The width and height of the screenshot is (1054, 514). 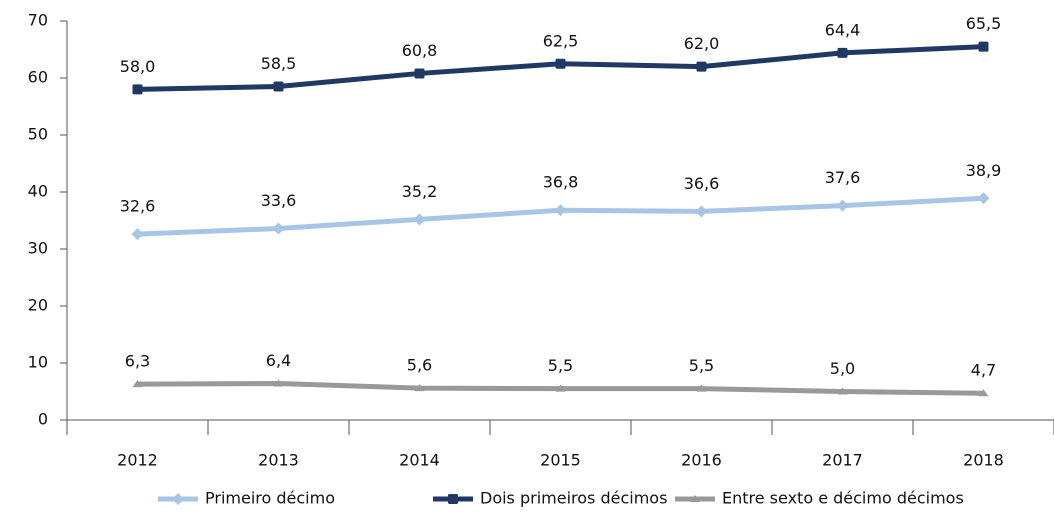 I want to click on data-label: 32,6, so click(x=138, y=206).